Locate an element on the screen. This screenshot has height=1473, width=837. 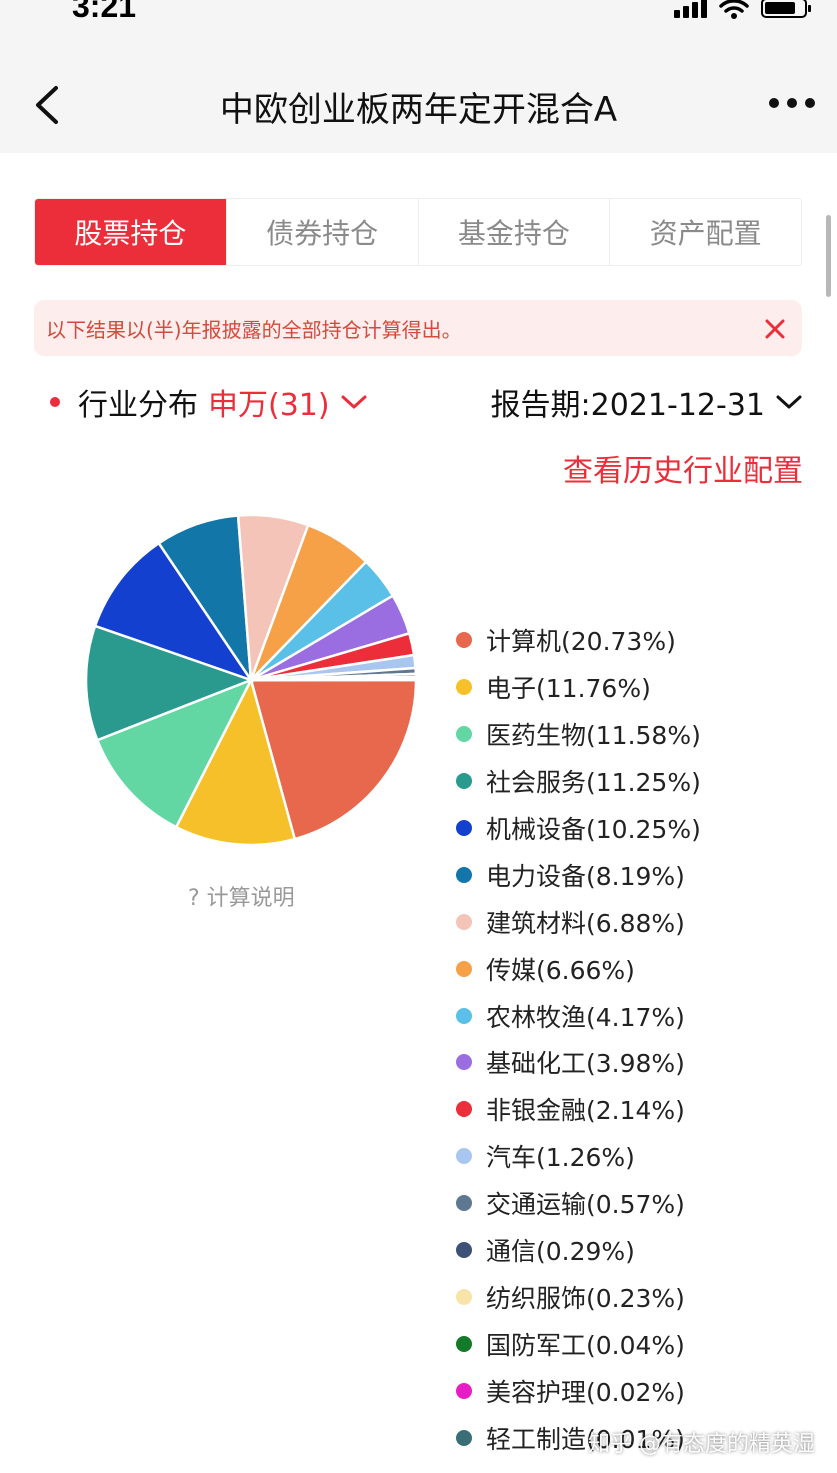
legend-label: 基础化工(3.98%) is located at coordinates (585, 1064).